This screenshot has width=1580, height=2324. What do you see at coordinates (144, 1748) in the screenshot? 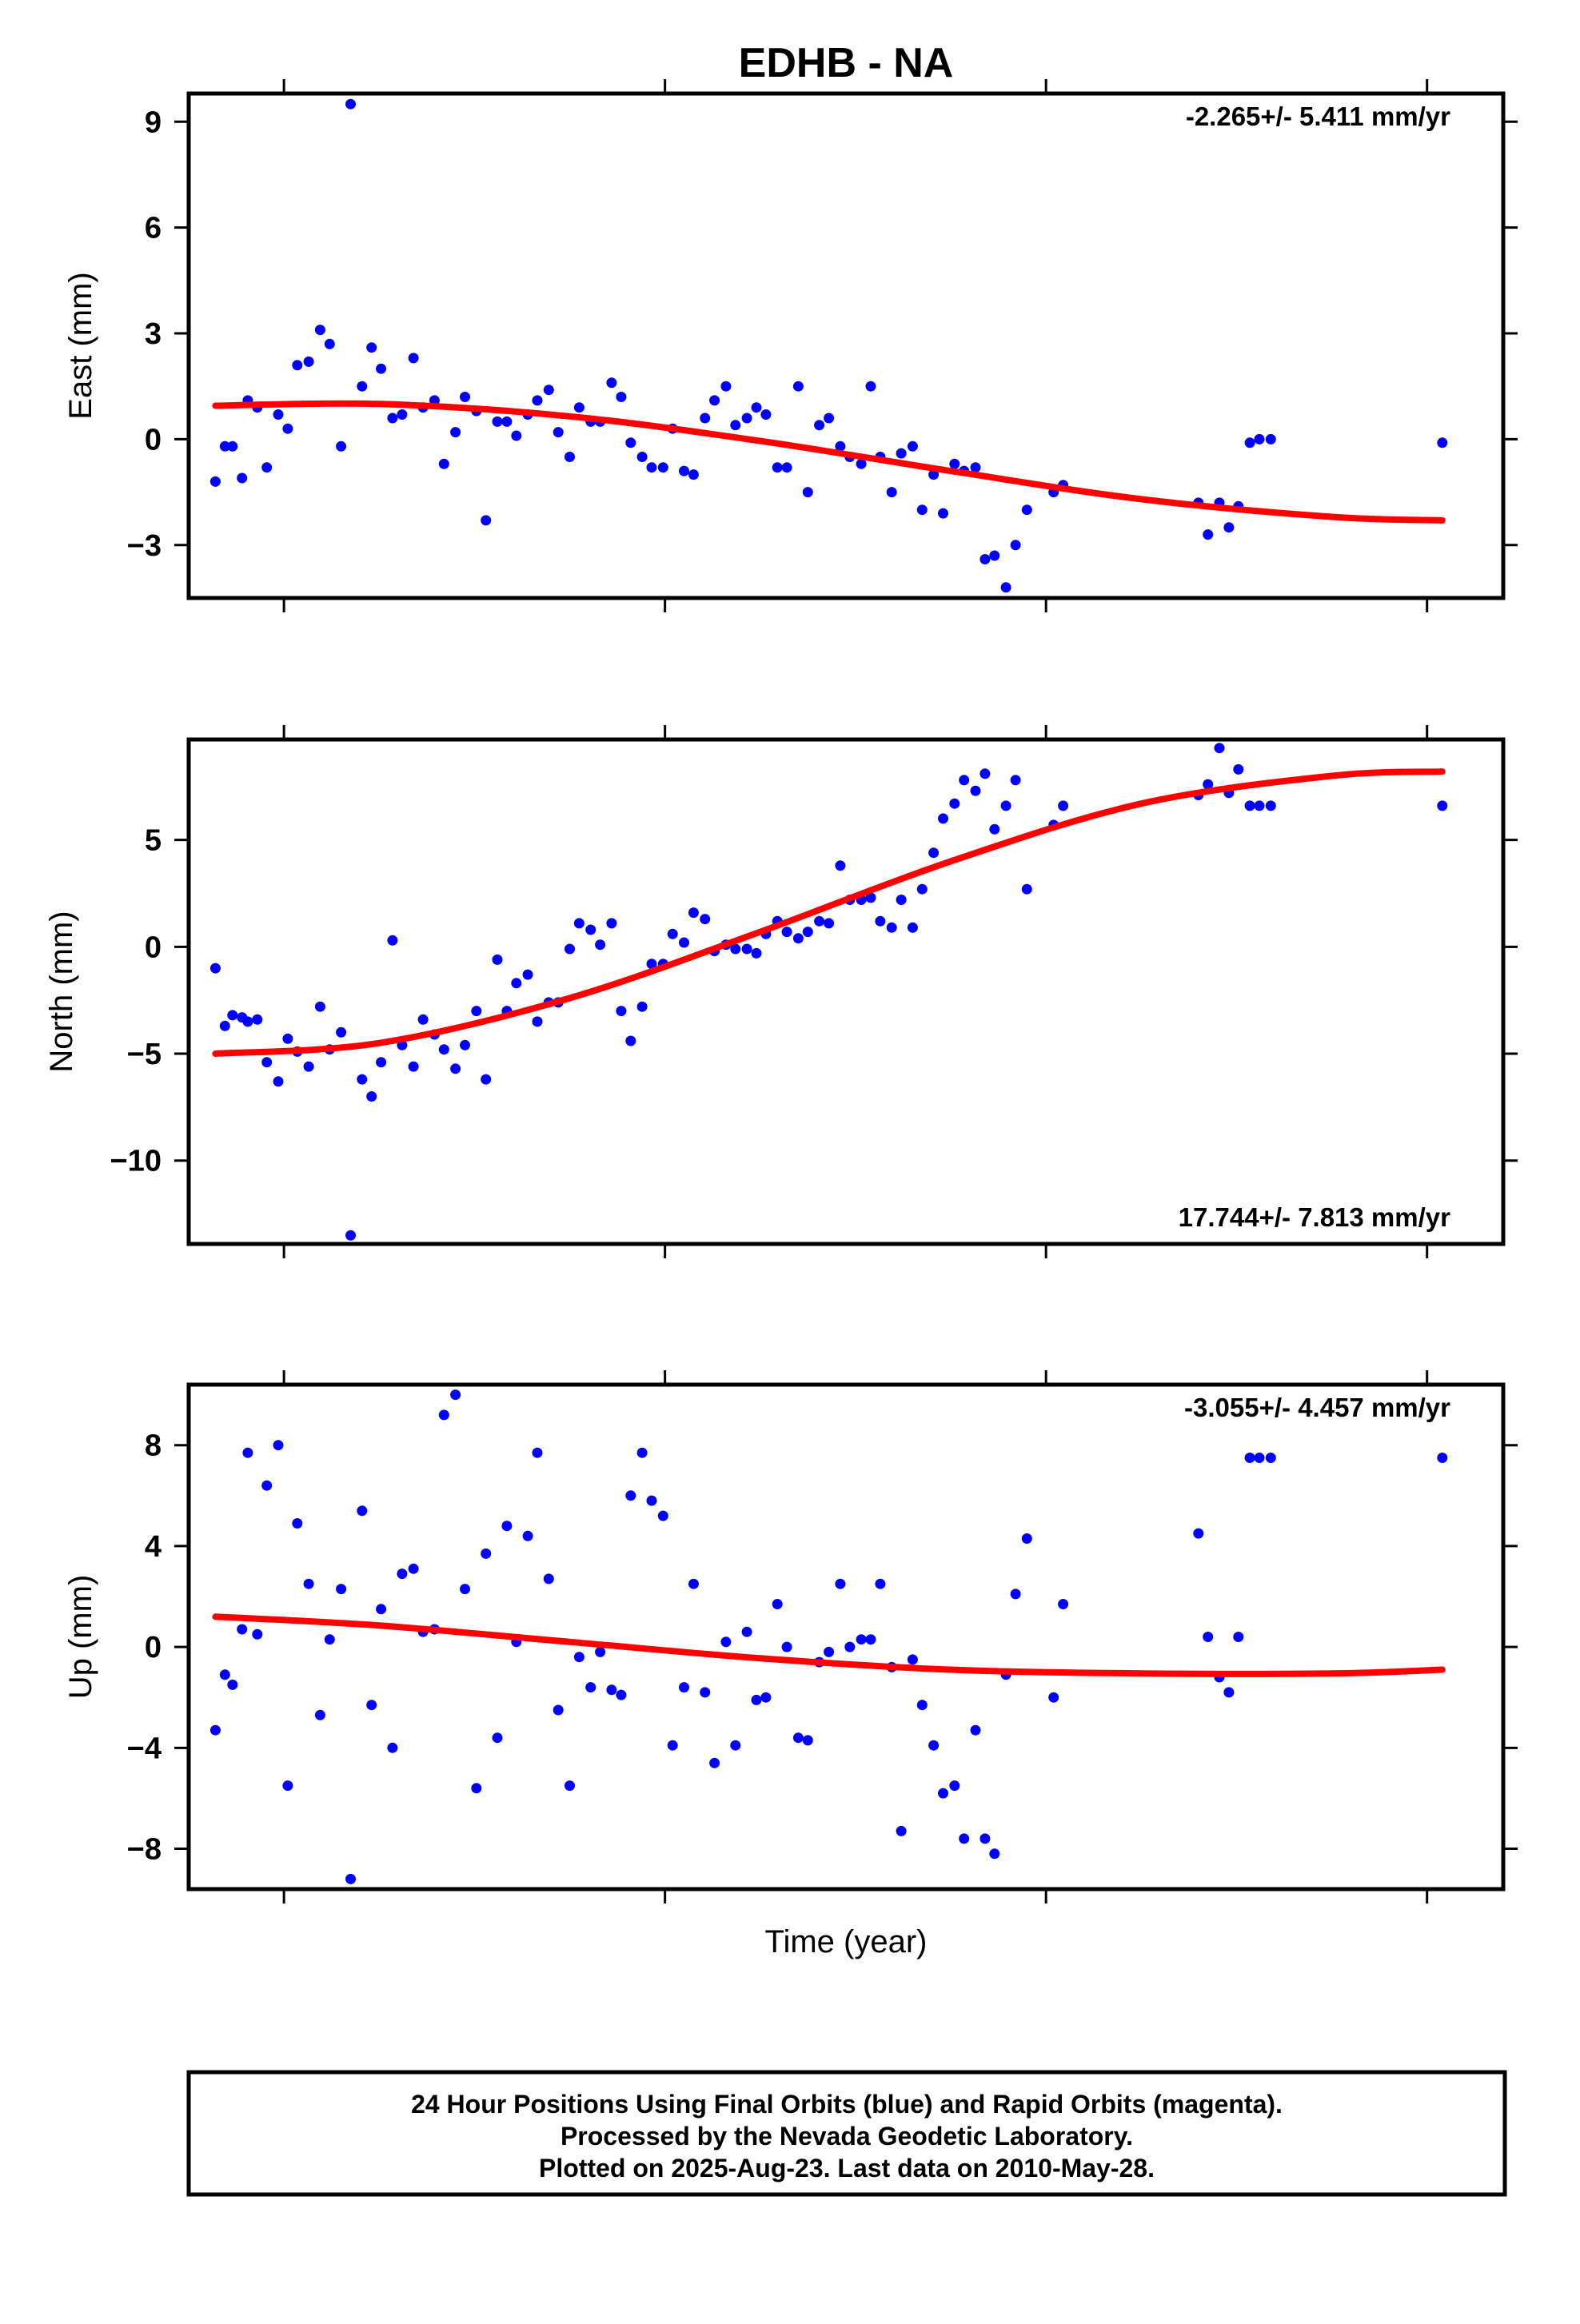
I see `up-ytick-label: −4` at bounding box center [144, 1748].